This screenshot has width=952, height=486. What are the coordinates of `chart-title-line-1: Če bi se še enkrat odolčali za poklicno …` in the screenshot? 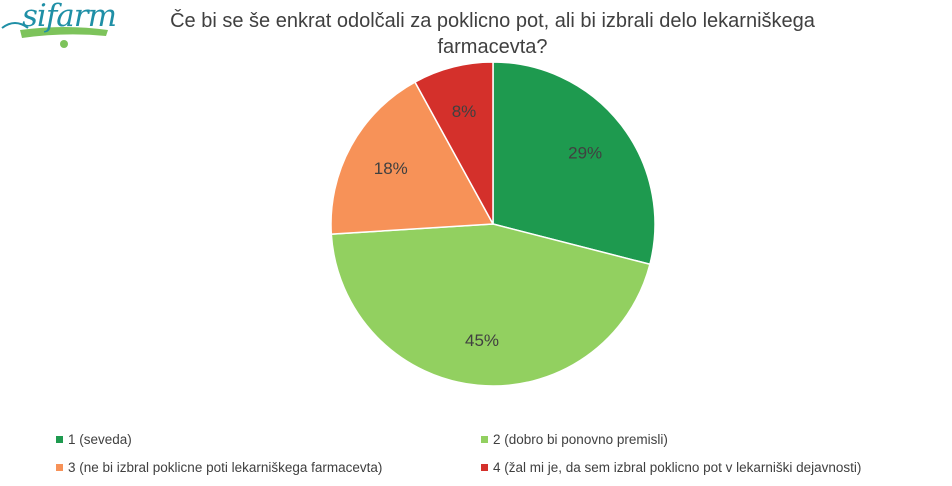 It's located at (492, 21).